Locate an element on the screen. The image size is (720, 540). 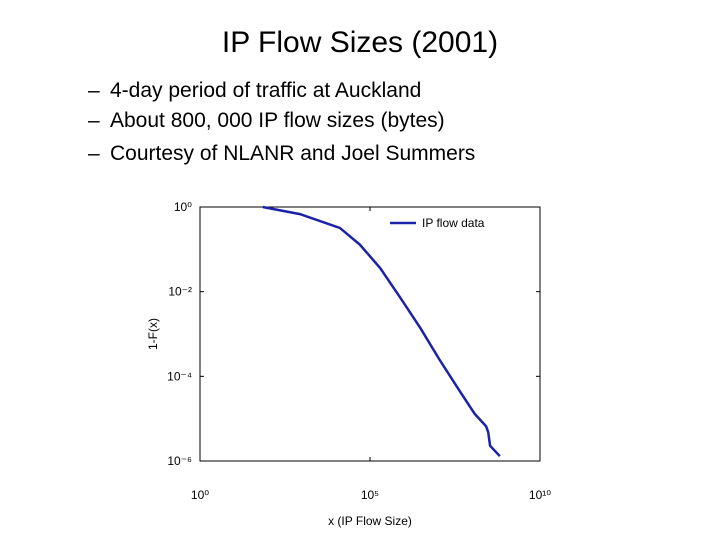
y-tick-label: 10⁻⁴ is located at coordinates (179, 376).